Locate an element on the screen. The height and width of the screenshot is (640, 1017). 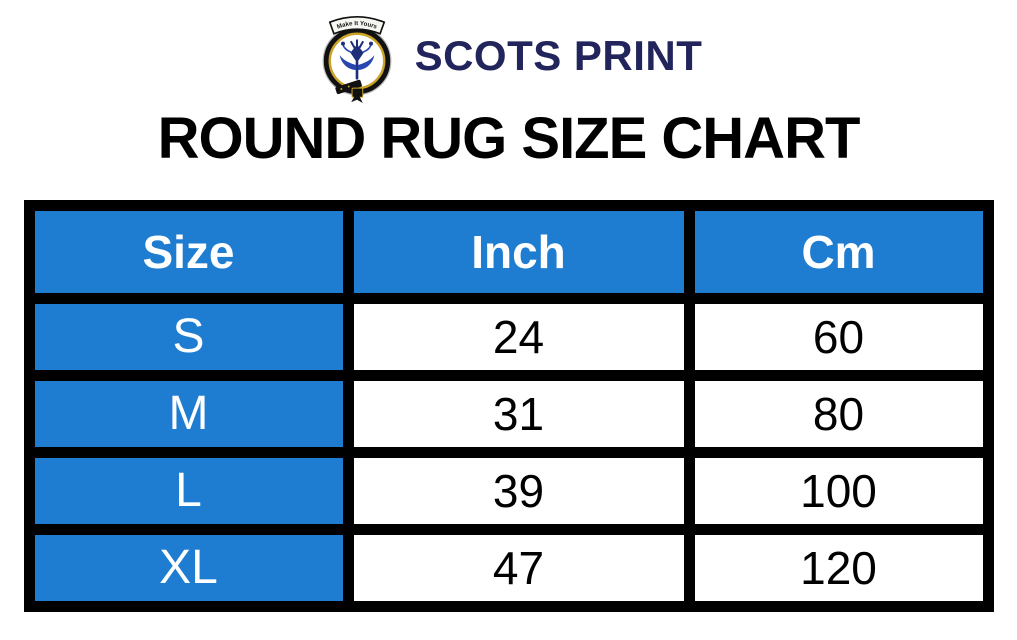
cell-m-inch: 31 is located at coordinates (518, 414).